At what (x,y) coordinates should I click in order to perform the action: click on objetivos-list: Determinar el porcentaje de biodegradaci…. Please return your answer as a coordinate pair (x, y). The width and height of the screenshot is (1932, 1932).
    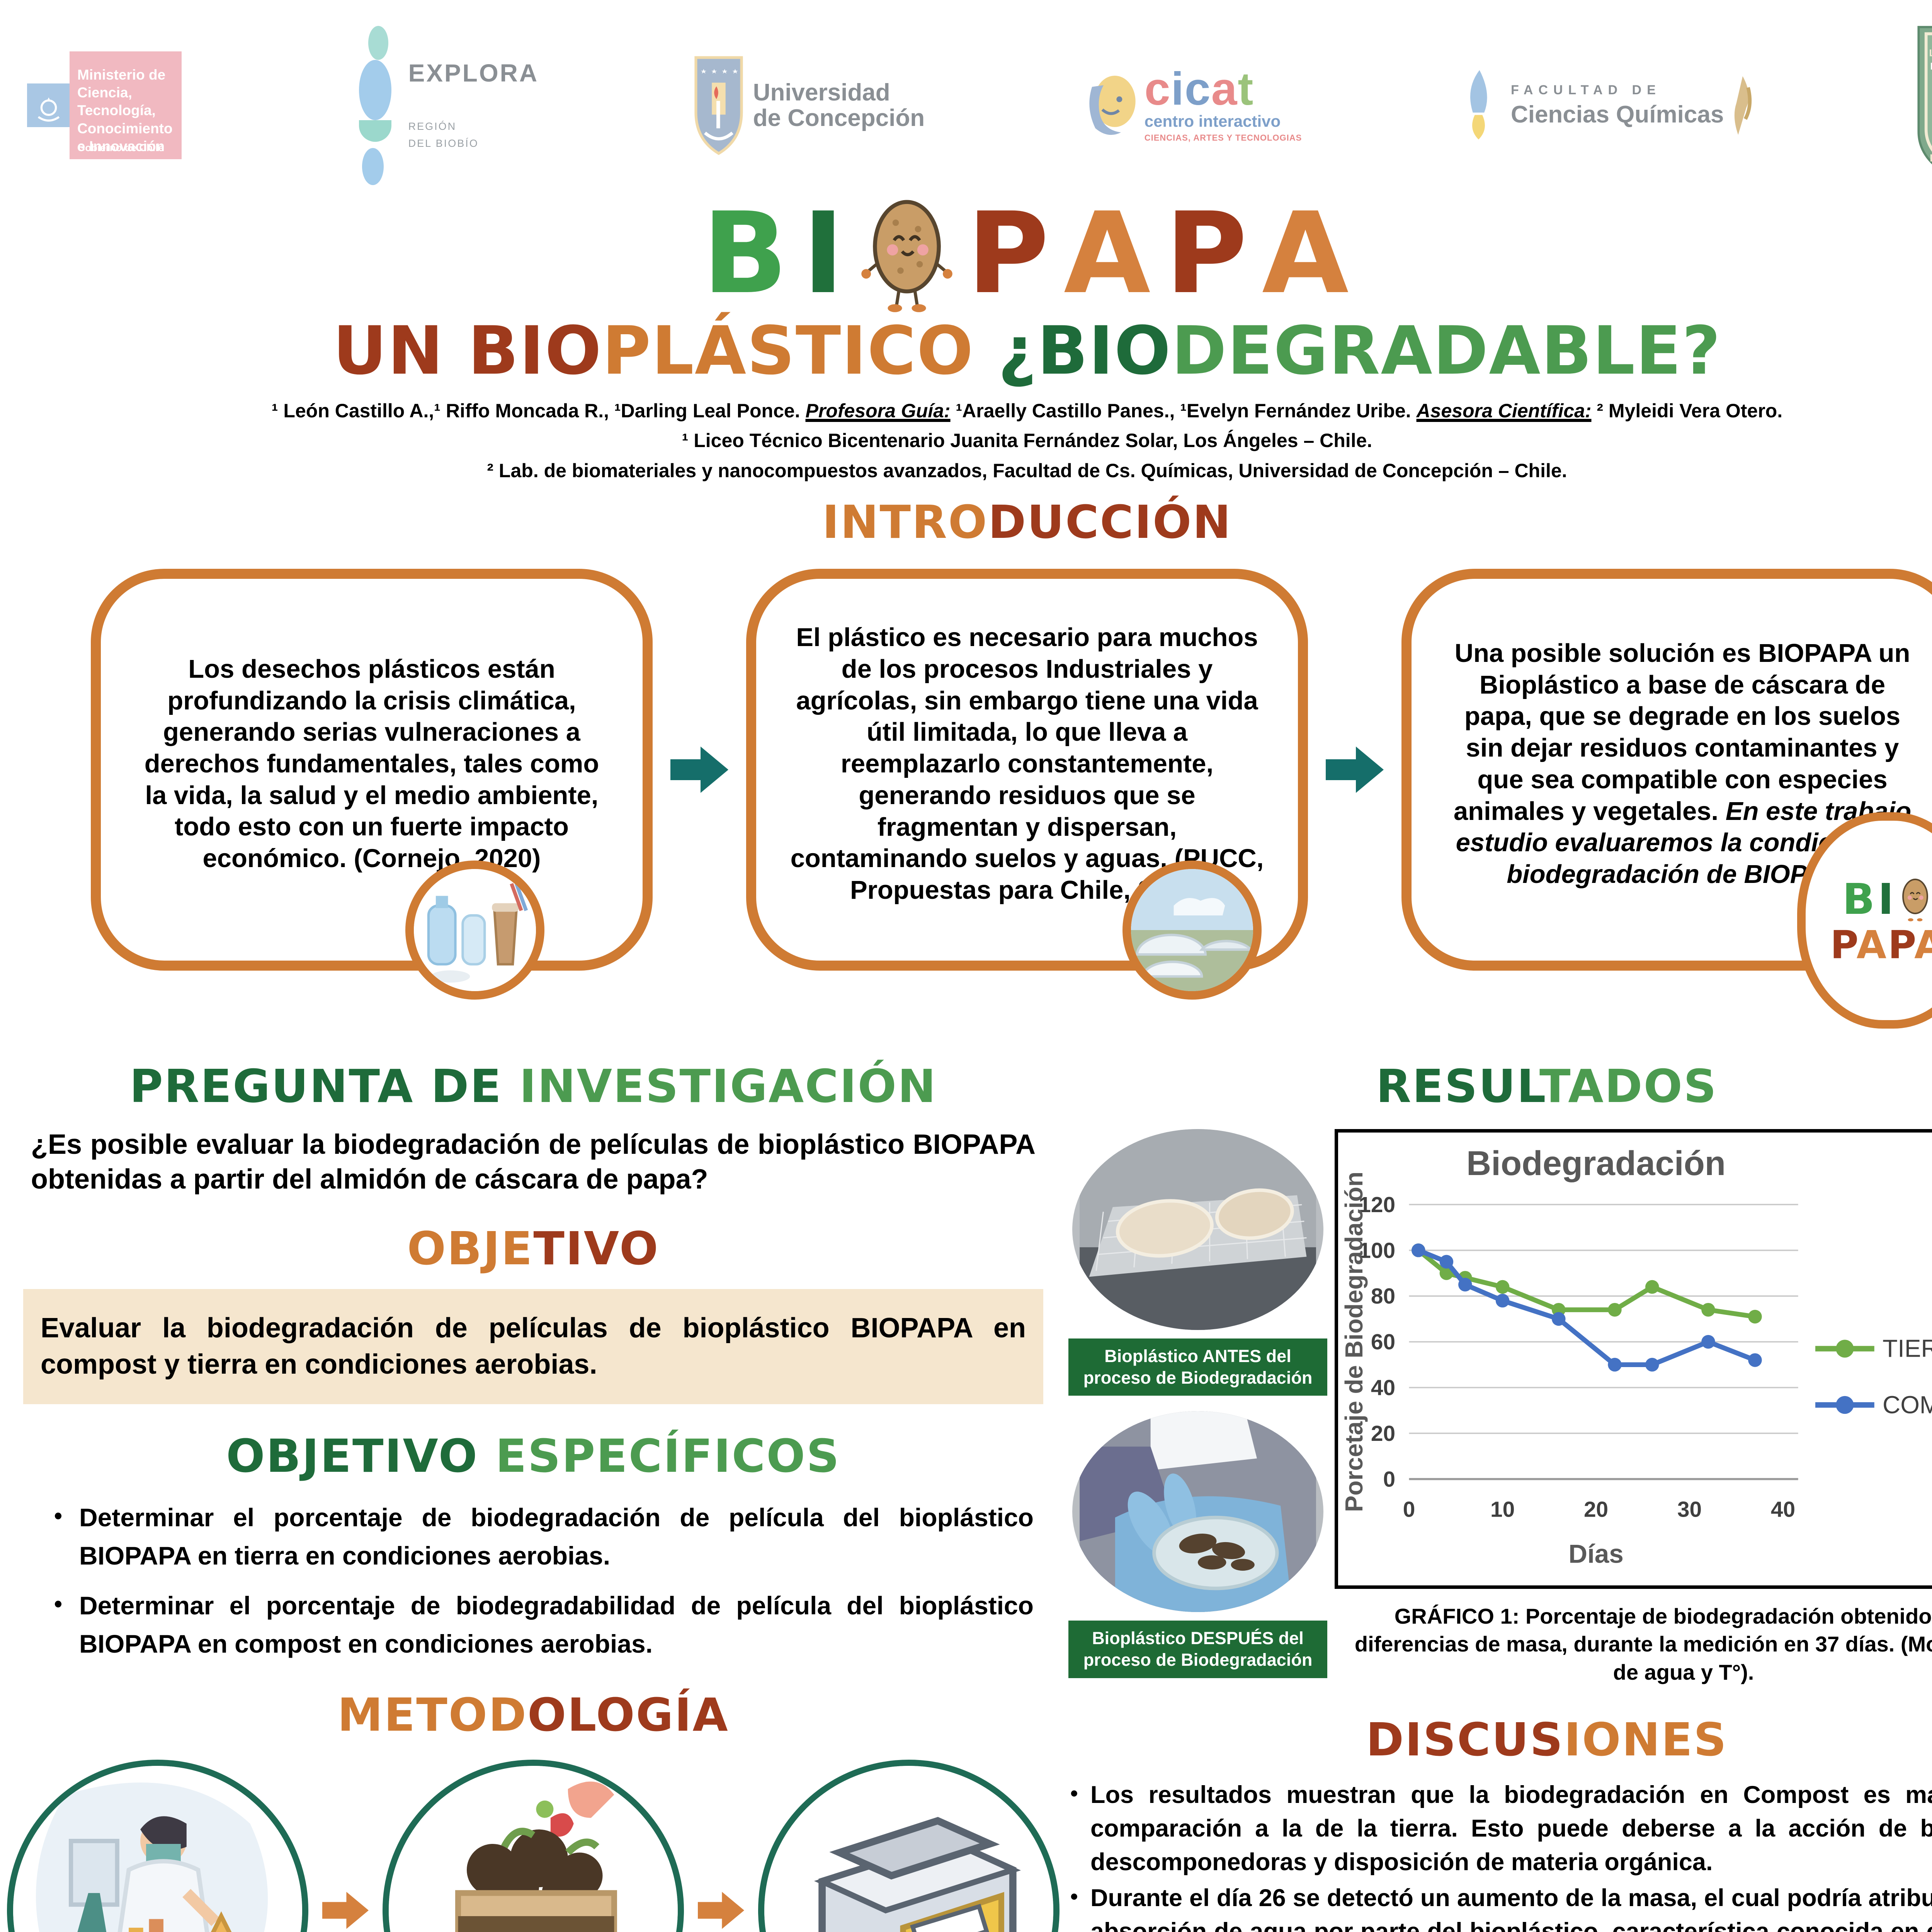
    Looking at the image, I should click on (533, 1581).